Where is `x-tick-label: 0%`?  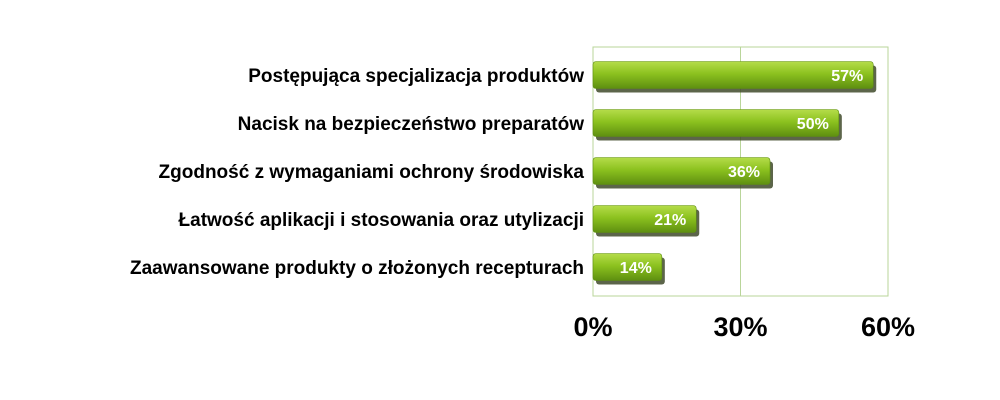 x-tick-label: 0% is located at coordinates (592, 327).